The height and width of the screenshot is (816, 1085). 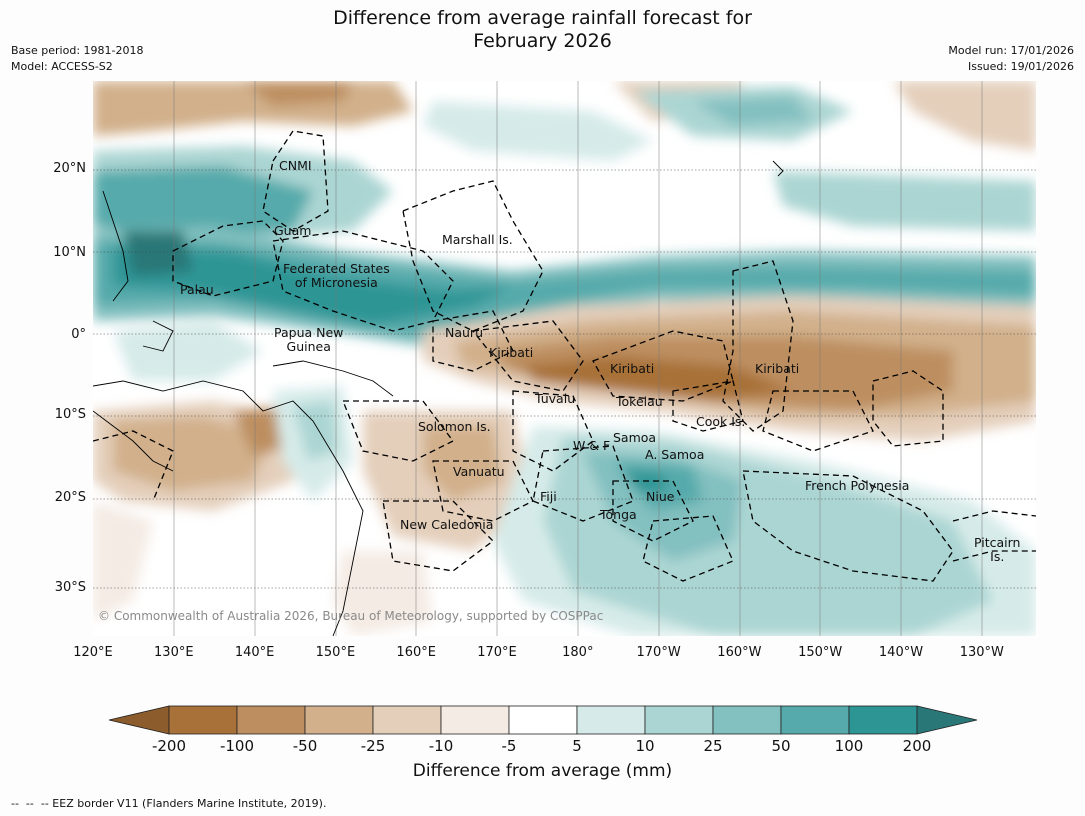 I want to click on label-wallis-futuna: W & F, so click(x=592, y=445).